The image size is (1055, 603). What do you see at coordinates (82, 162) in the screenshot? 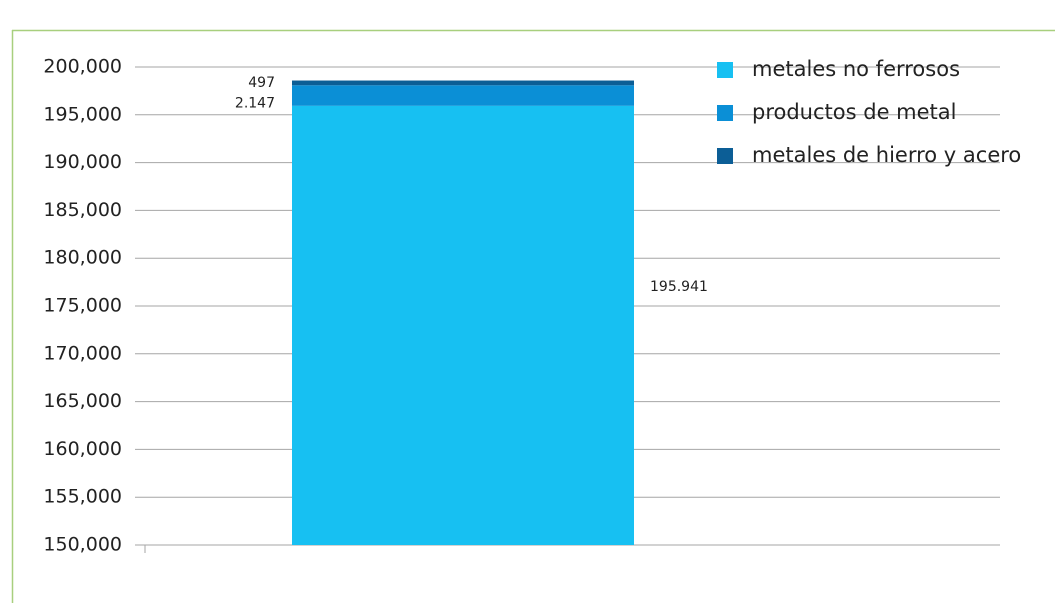
I see `y-tick-label: 190,000` at bounding box center [82, 162].